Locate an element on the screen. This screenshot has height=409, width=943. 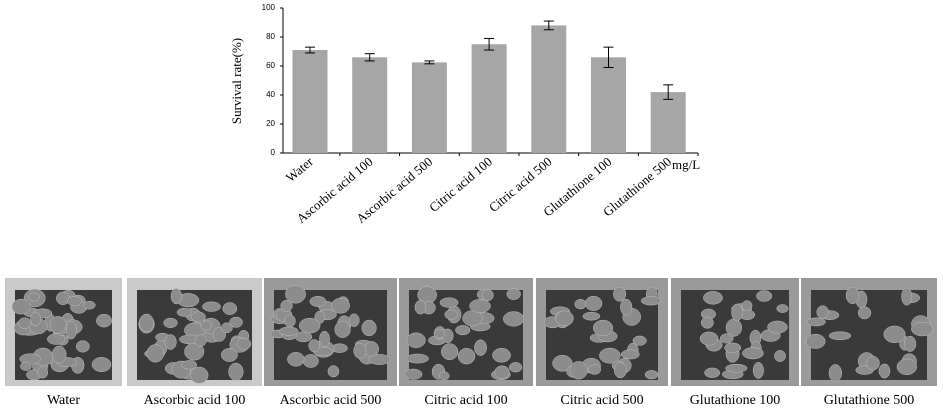
unit-label: mg/L is located at coordinates (686, 164).